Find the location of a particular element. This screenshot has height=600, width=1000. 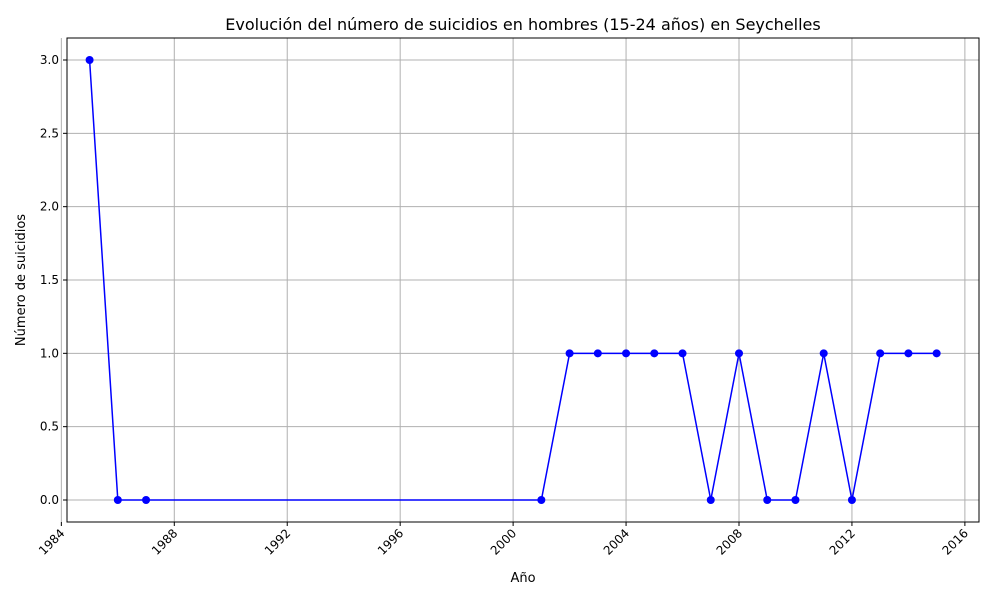

x-tick-label: 2004 is located at coordinates (616, 541).